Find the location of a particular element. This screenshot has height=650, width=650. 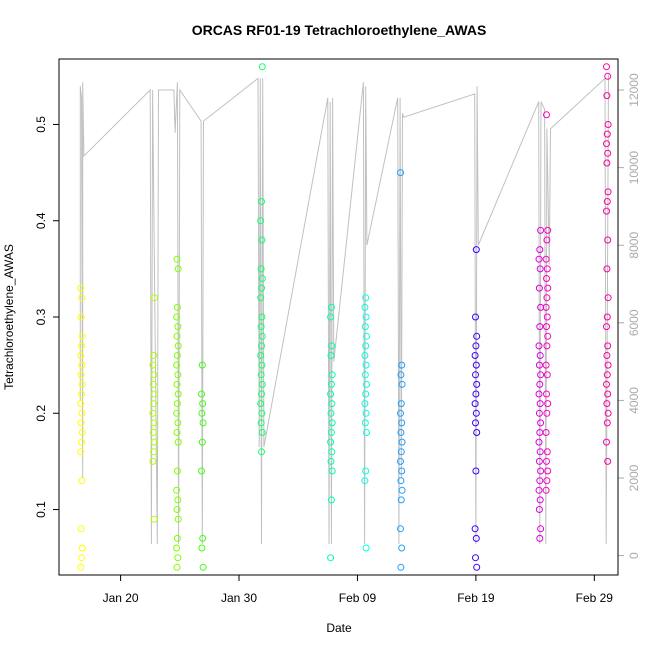

y2-tick-label: 8000 is located at coordinates (634, 245).